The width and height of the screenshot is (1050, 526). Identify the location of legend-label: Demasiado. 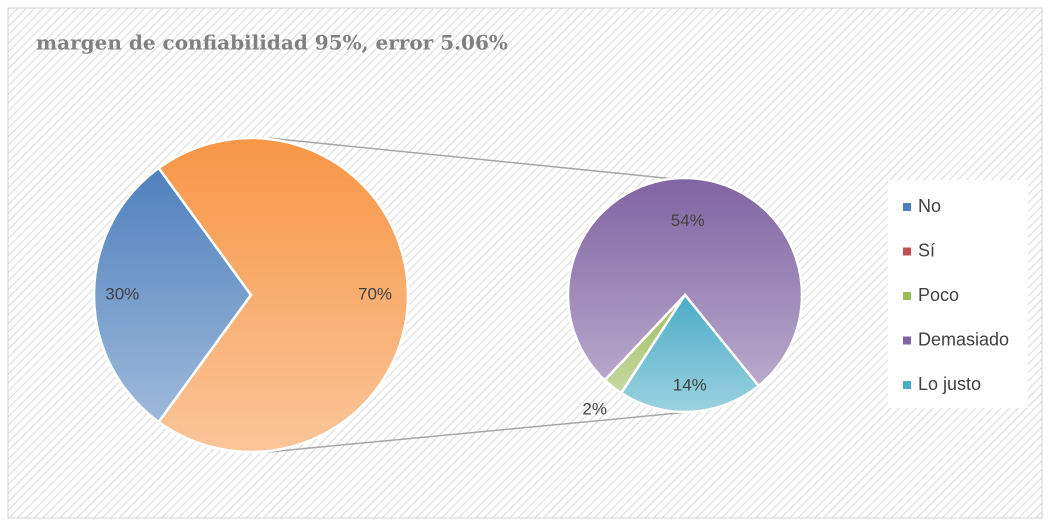
(963, 339).